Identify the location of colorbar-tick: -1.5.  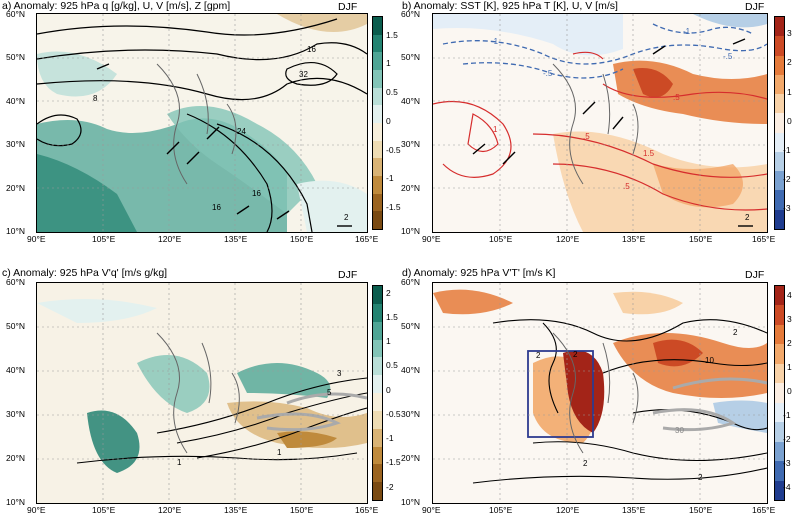
(393, 207).